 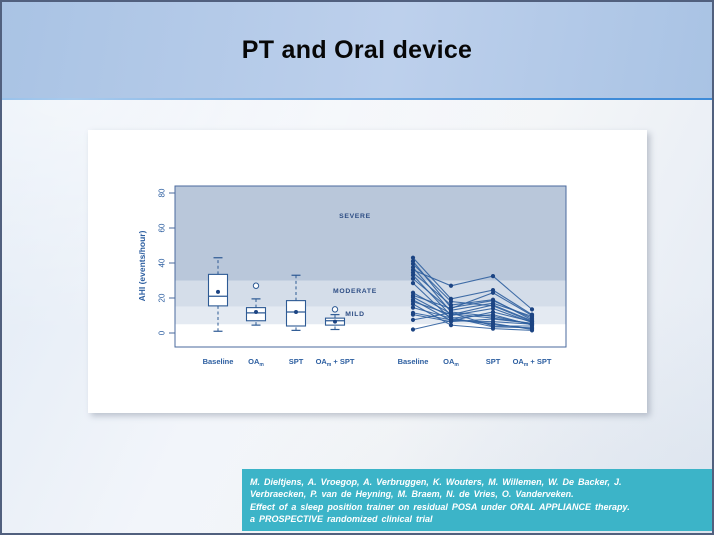 I want to click on svg-text: 20, so click(x=162, y=297).